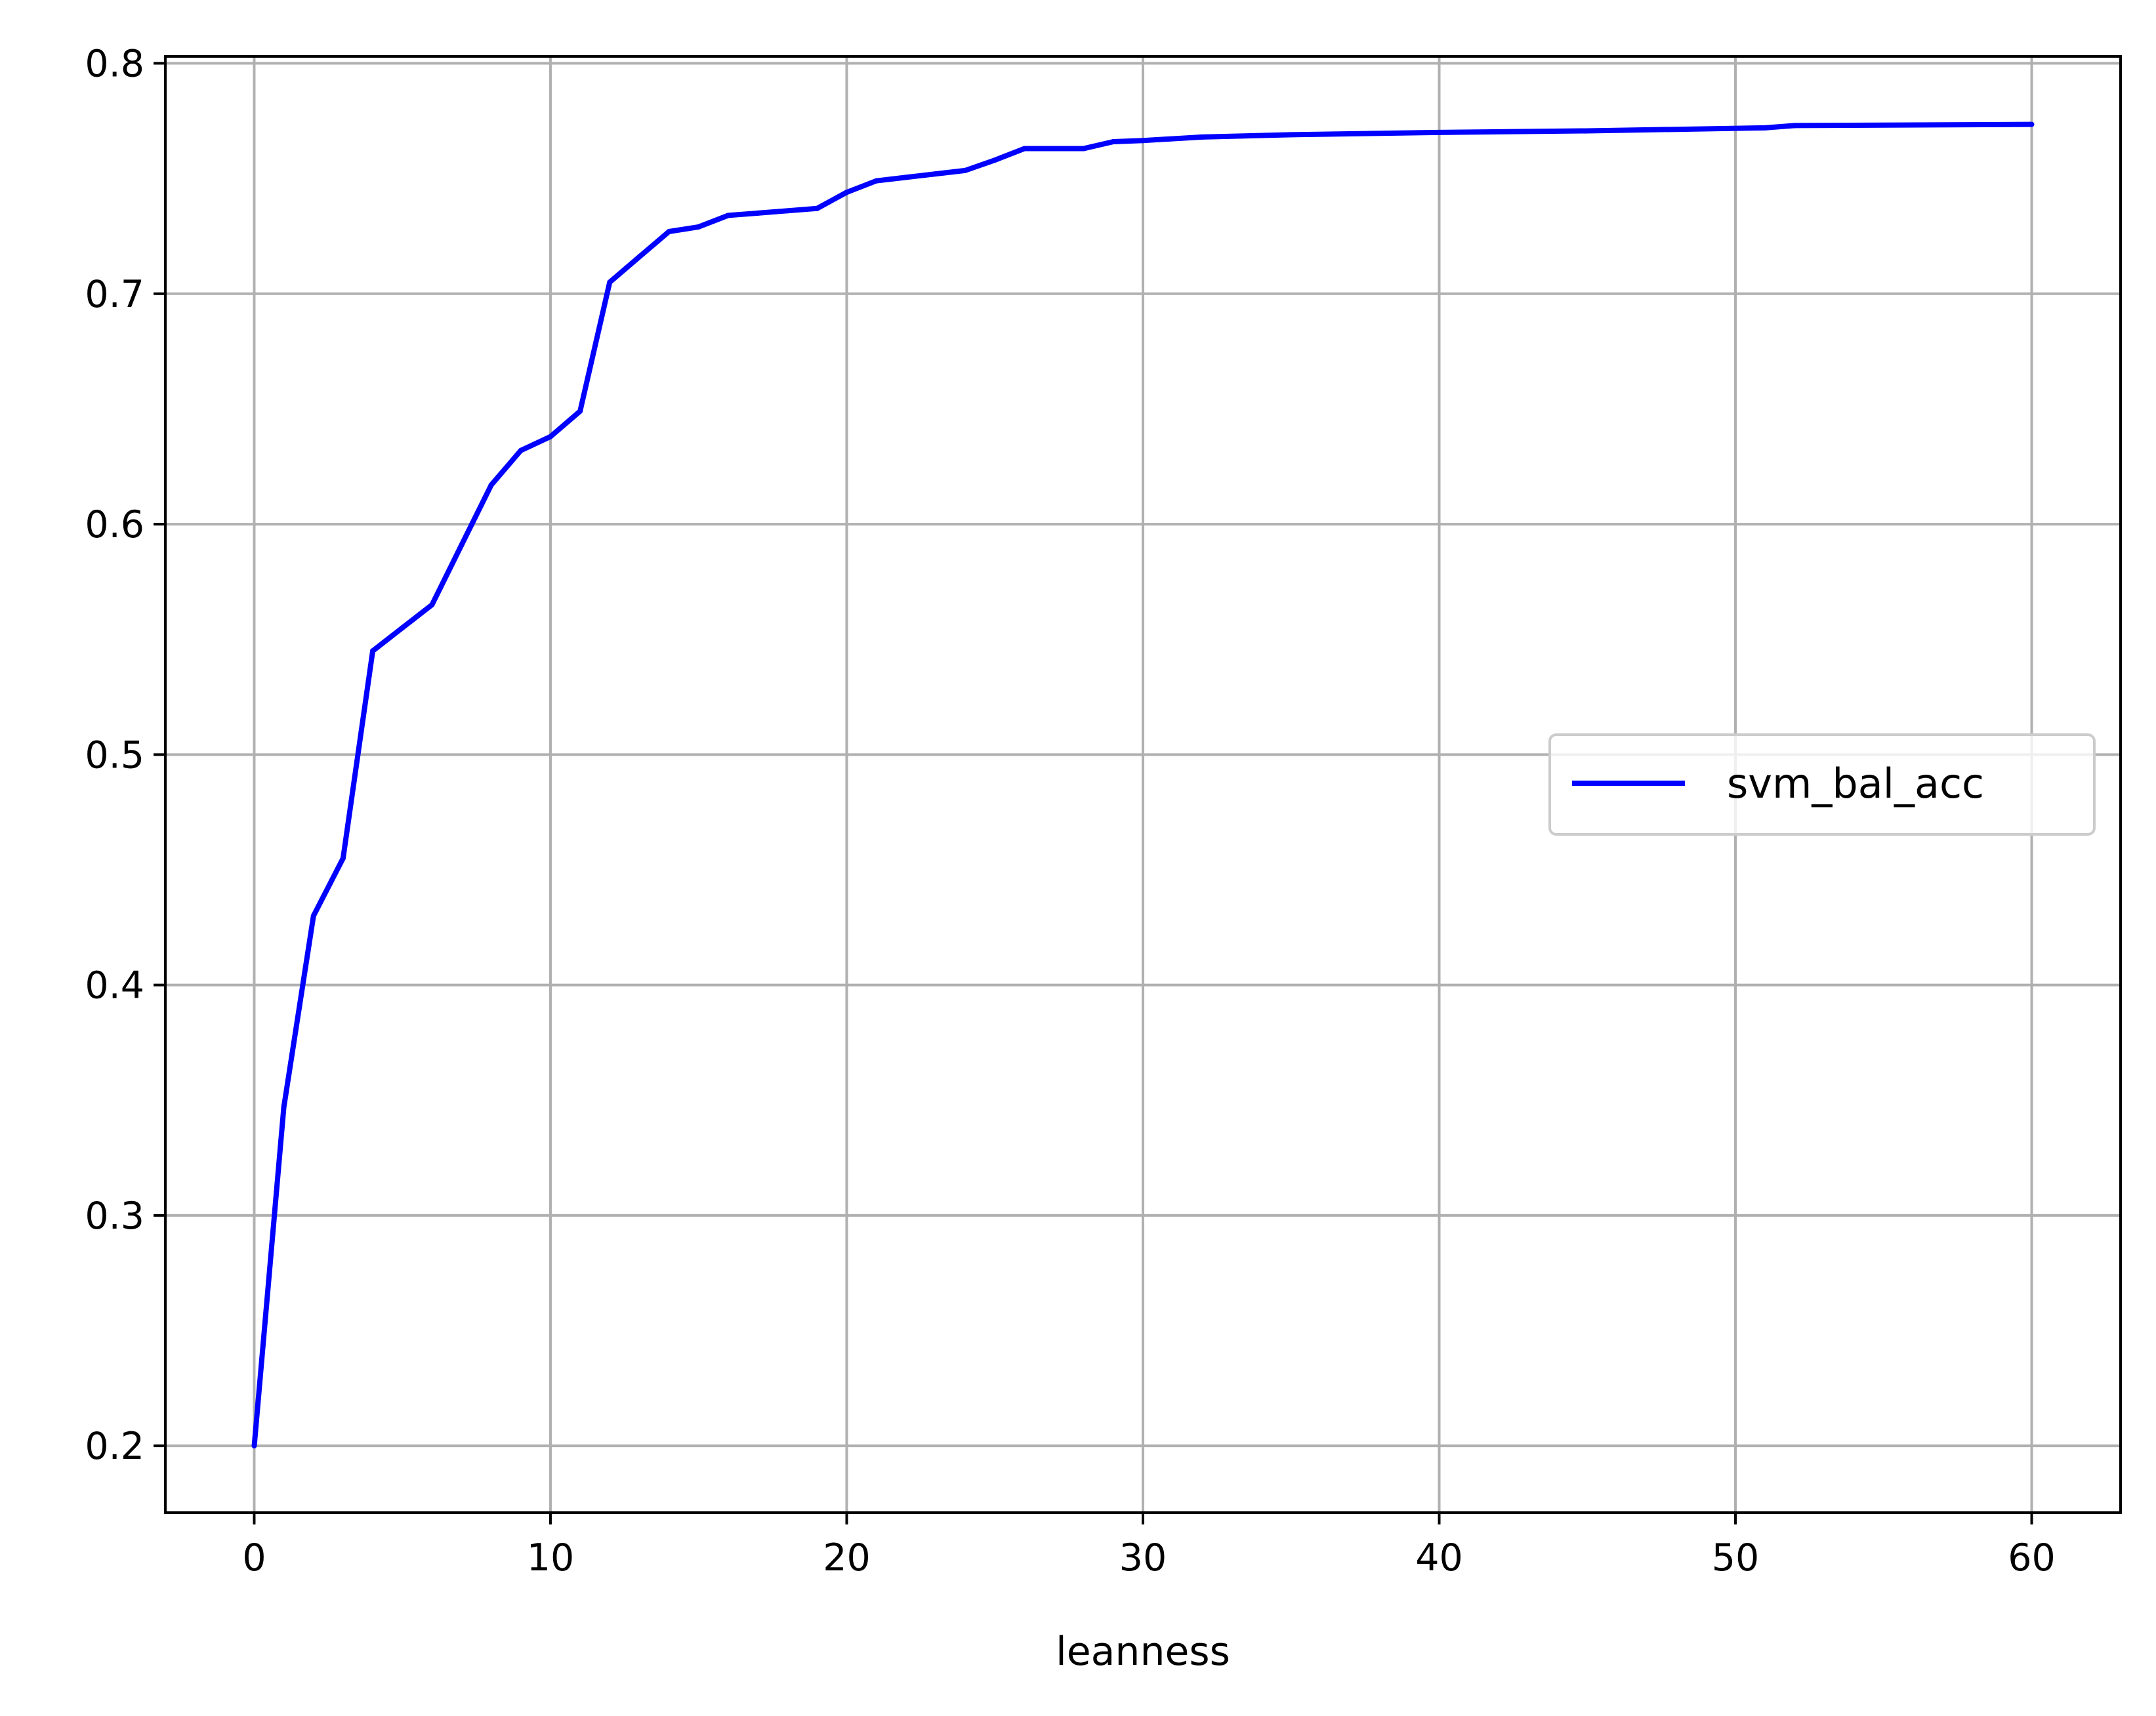 The height and width of the screenshot is (1716, 2156). Describe the element at coordinates (115, 755) in the screenshot. I see `y-tick-label: 0.5` at that location.